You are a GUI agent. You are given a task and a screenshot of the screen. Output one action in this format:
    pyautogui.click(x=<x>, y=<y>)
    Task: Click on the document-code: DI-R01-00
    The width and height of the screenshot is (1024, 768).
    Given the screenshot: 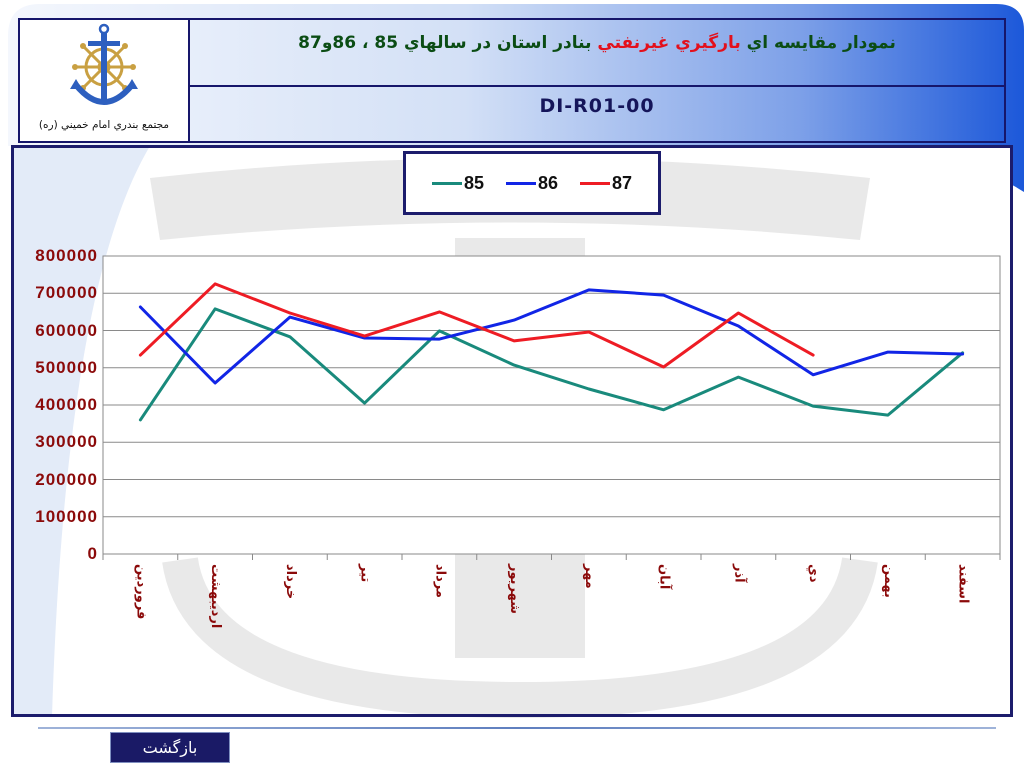 What is the action you would take?
    pyautogui.click(x=597, y=106)
    